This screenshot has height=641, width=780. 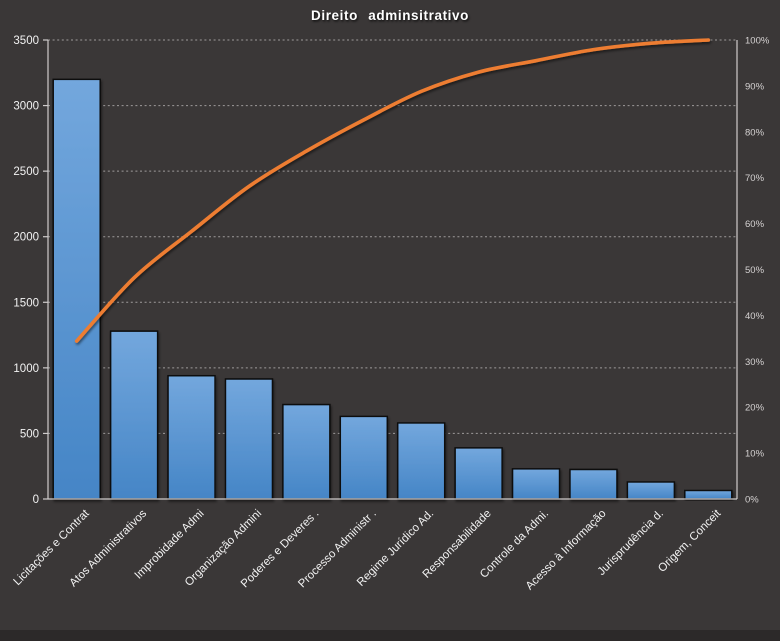 What do you see at coordinates (390, 635) in the screenshot?
I see `bottom-strip` at bounding box center [390, 635].